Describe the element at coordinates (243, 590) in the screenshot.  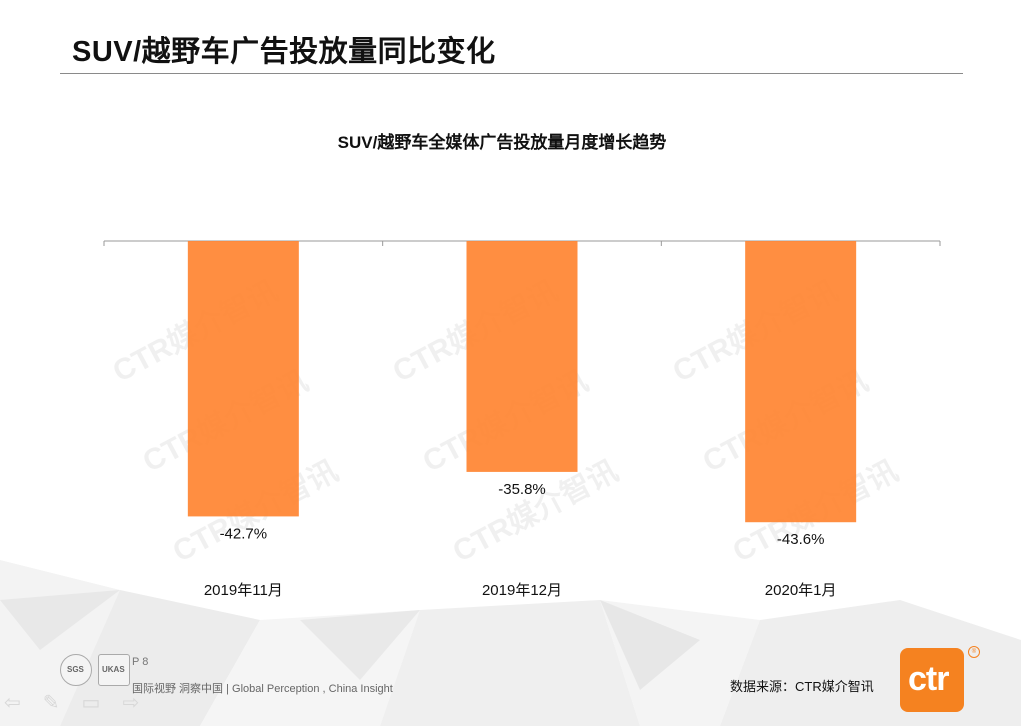
I see `x-tick-label: 2019年11月` at that location.